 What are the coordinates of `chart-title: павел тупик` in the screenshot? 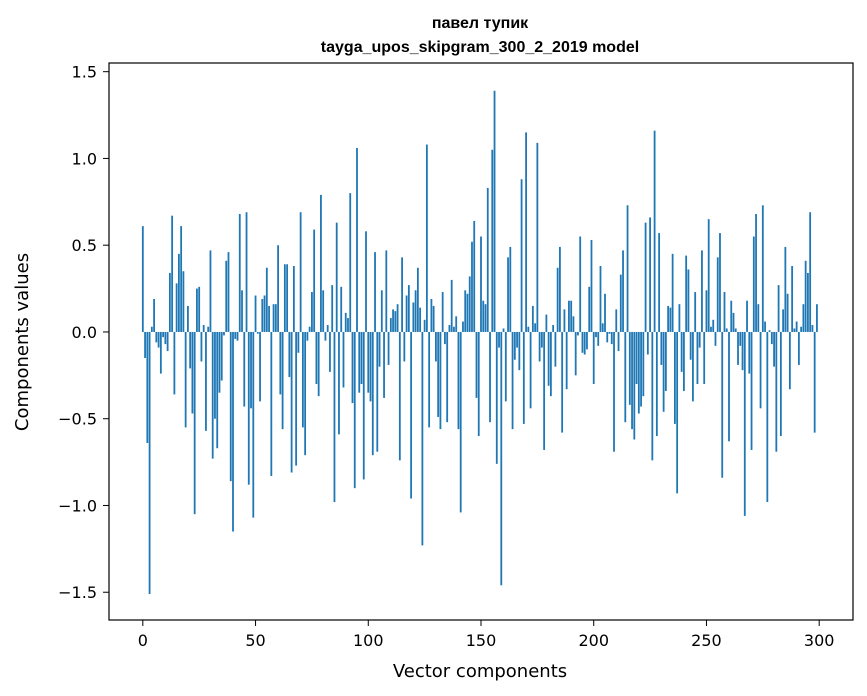 It's located at (480, 23).